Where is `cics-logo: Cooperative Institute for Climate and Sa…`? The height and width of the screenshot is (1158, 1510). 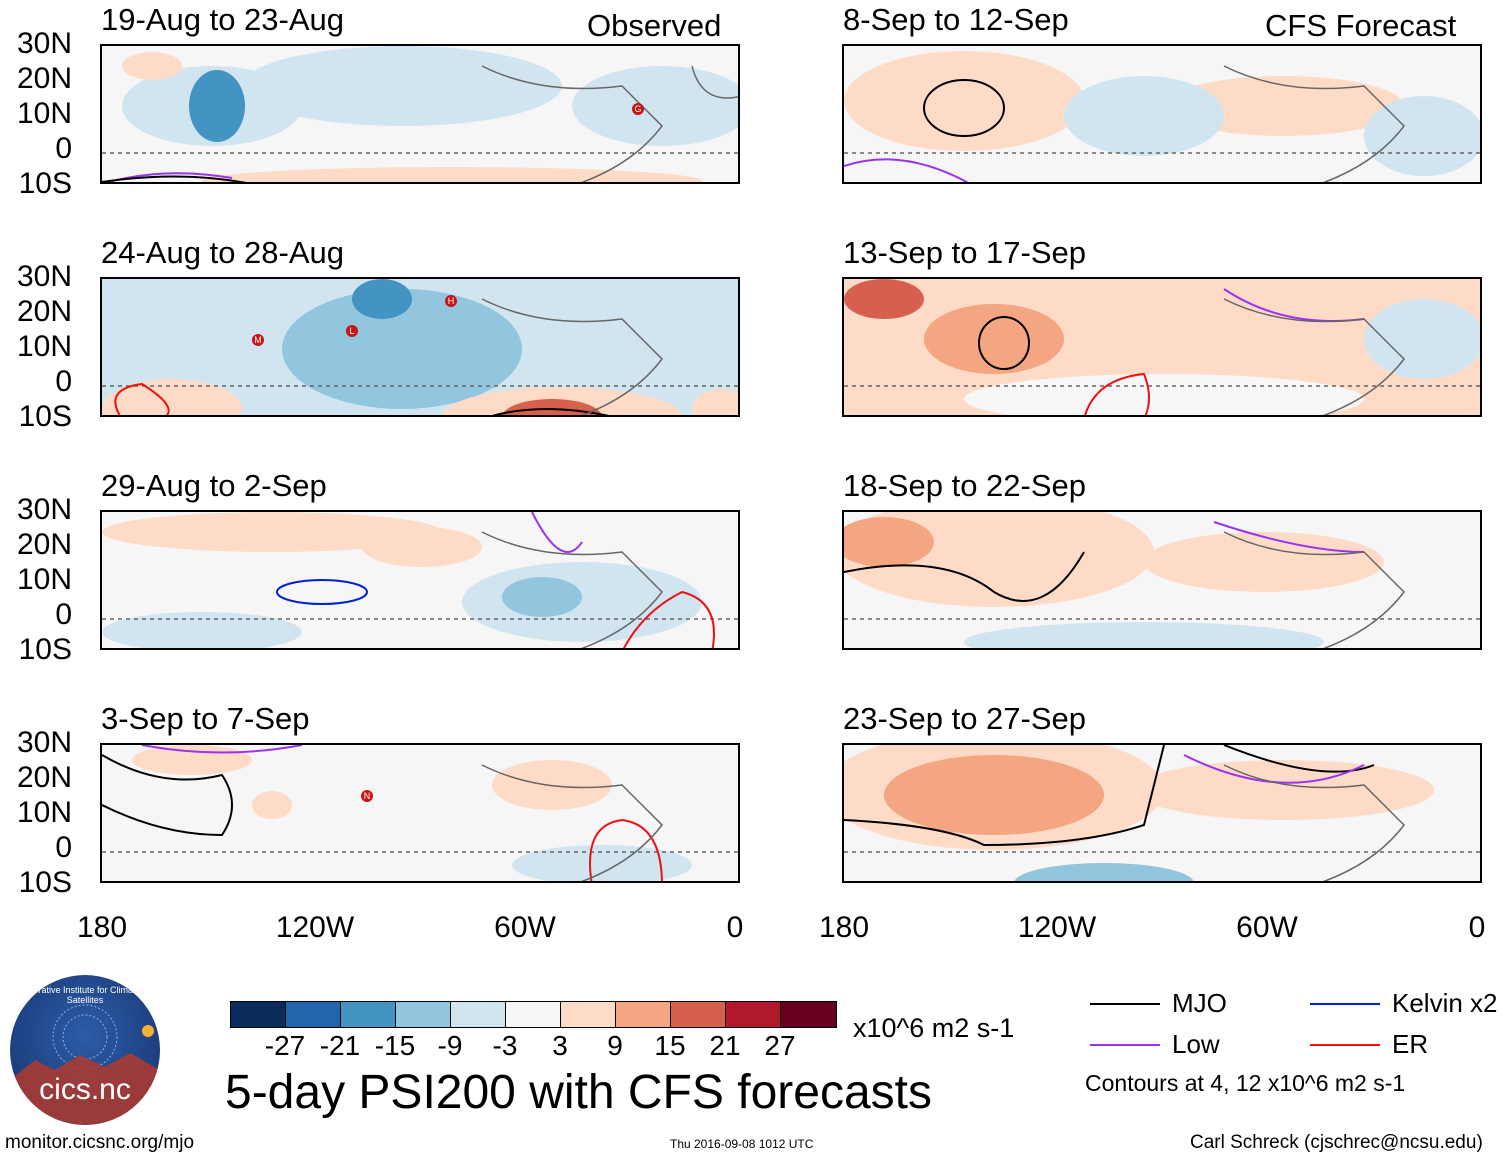
cics-logo: Cooperative Institute for Climate and Sa… is located at coordinates (85, 1050).